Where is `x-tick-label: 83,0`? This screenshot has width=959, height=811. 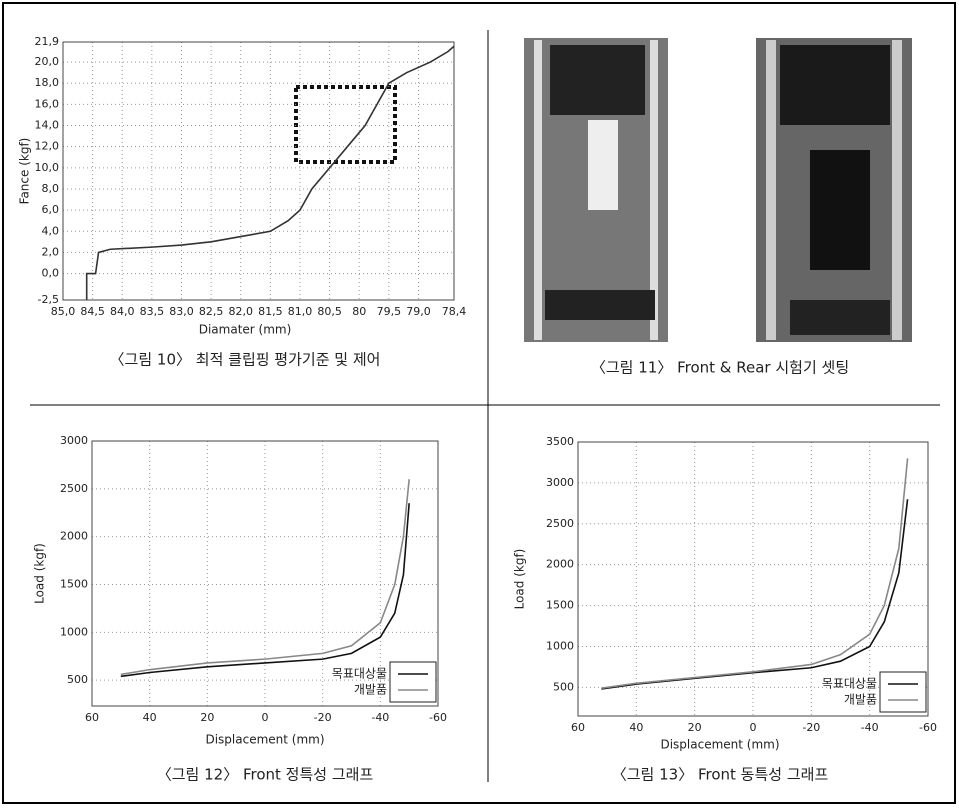
x-tick-label: 83,0 is located at coordinates (181, 311).